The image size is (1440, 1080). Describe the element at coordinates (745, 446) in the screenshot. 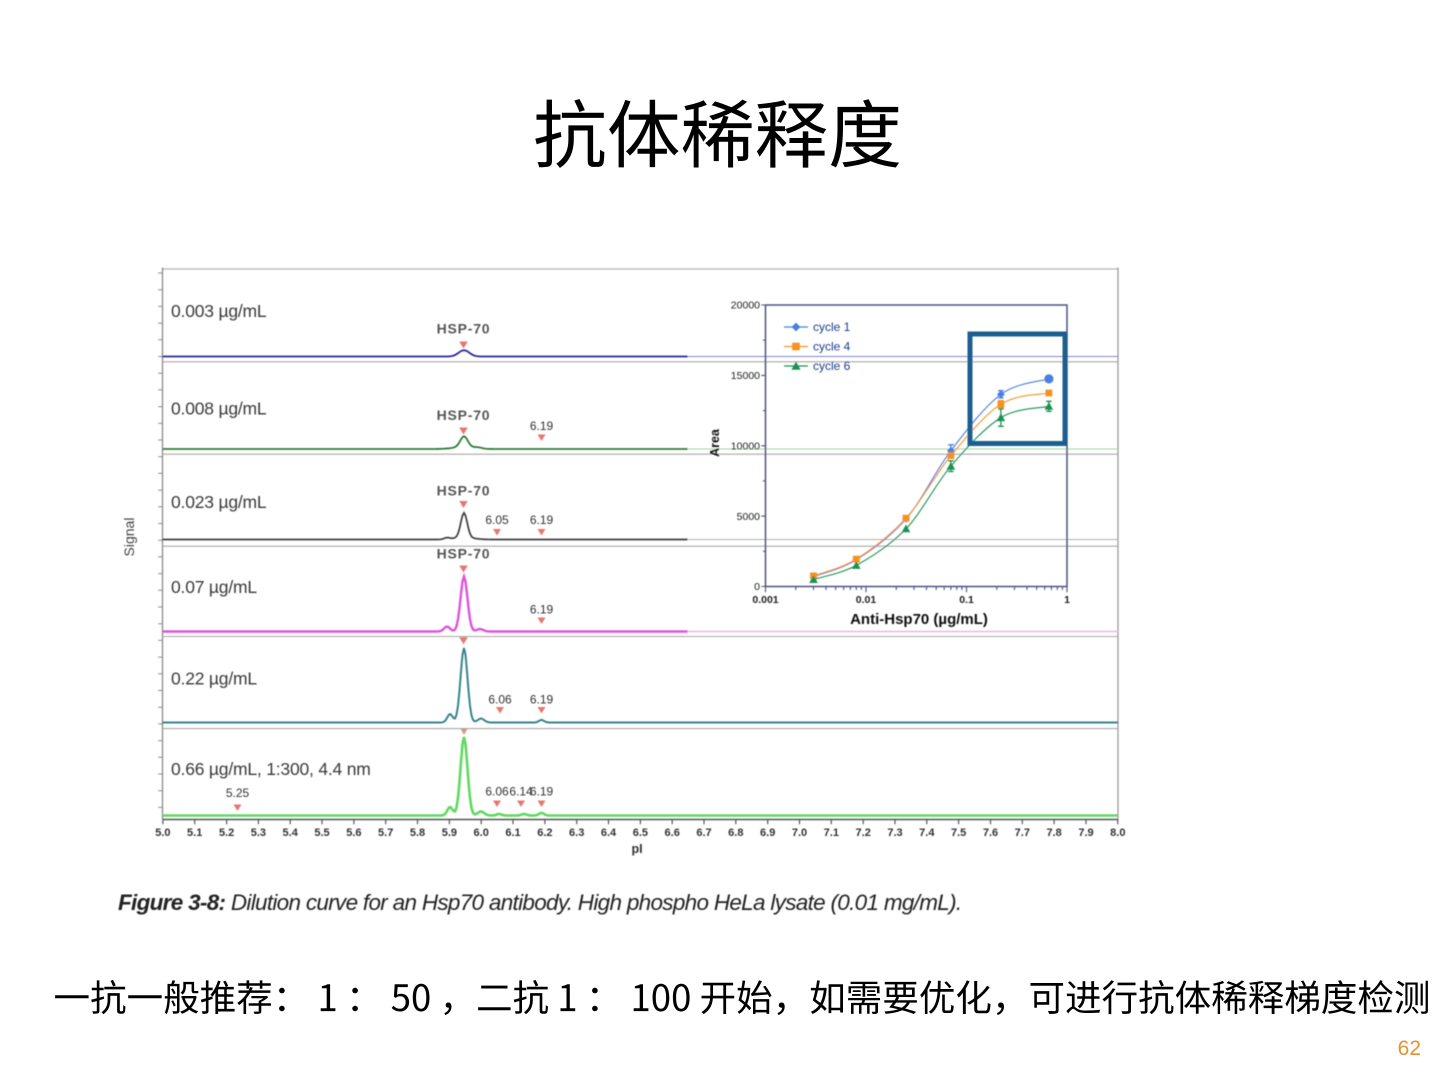

I see `svg-text: 10000` at that location.